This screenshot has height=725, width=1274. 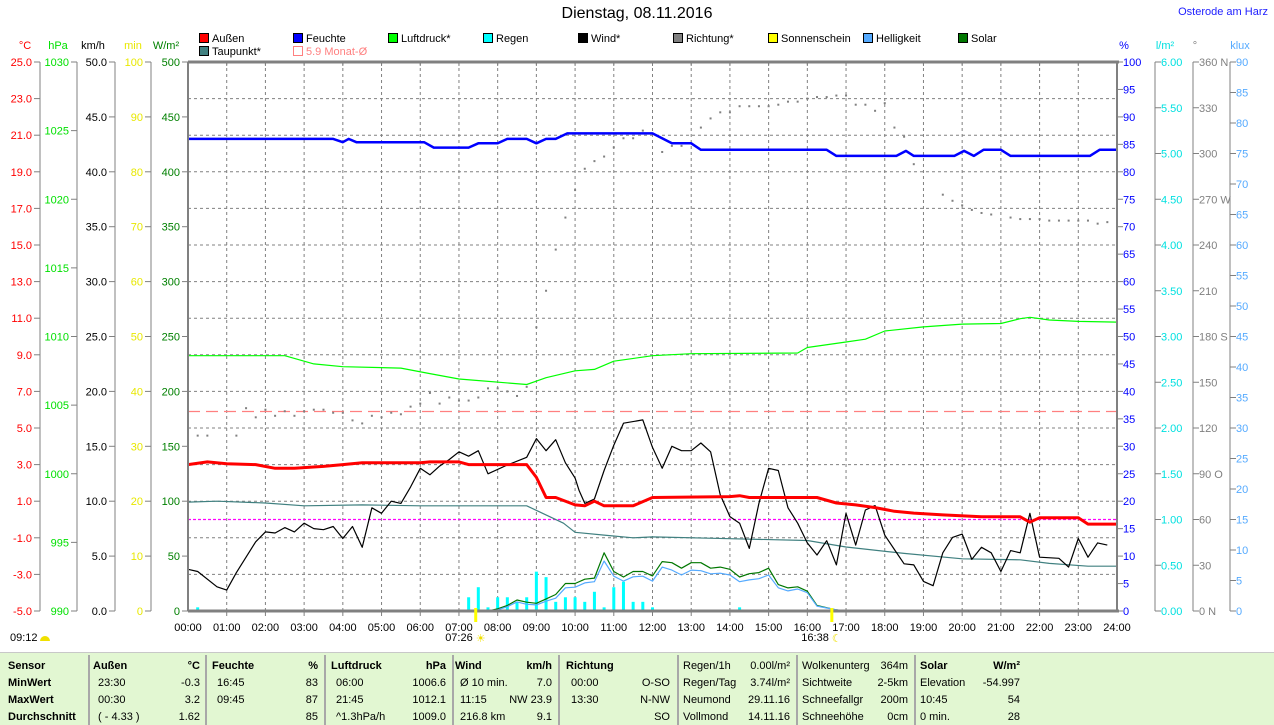 What do you see at coordinates (112, 683) in the screenshot?
I see `table-cell-label: 23:30` at bounding box center [112, 683].